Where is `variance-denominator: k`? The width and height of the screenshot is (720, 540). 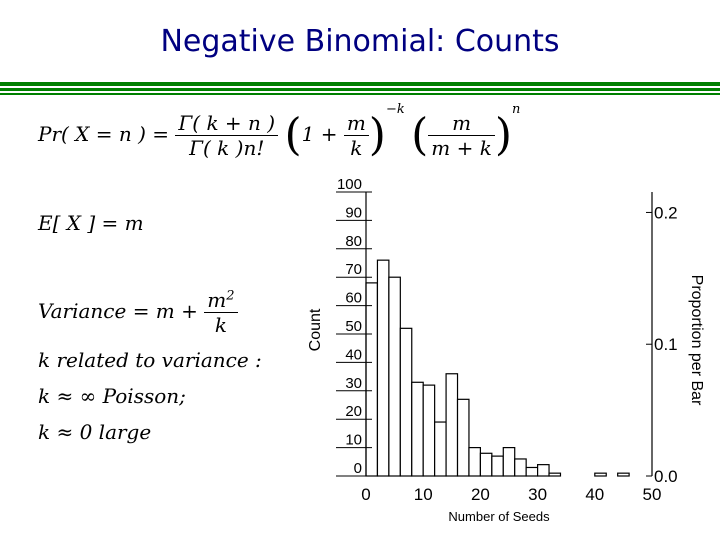
variance-denominator: k is located at coordinates (220, 325).